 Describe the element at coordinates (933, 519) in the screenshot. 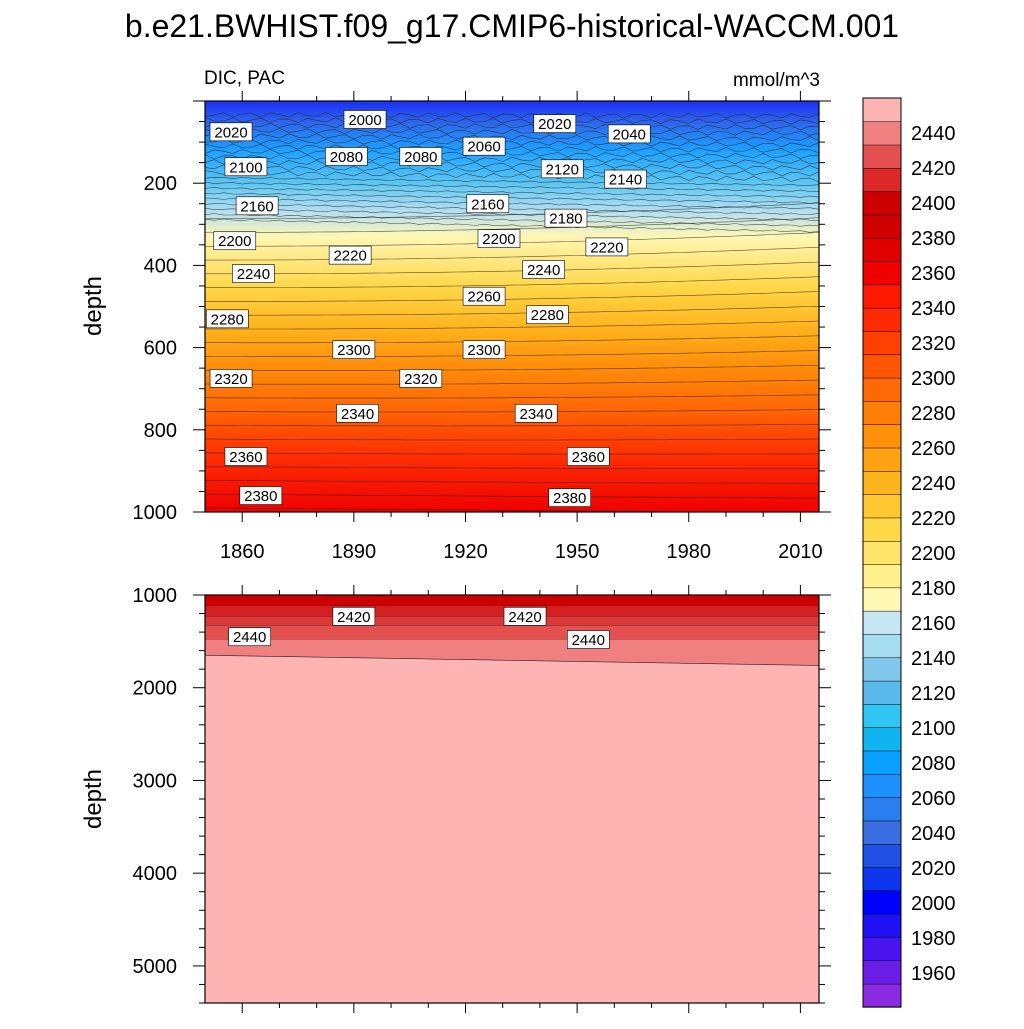

I see `colorbar-tick-label: 2220` at that location.